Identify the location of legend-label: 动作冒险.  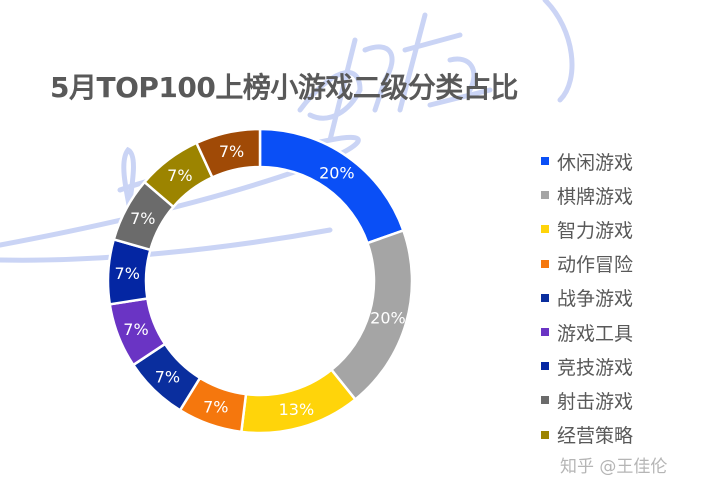
(595, 265).